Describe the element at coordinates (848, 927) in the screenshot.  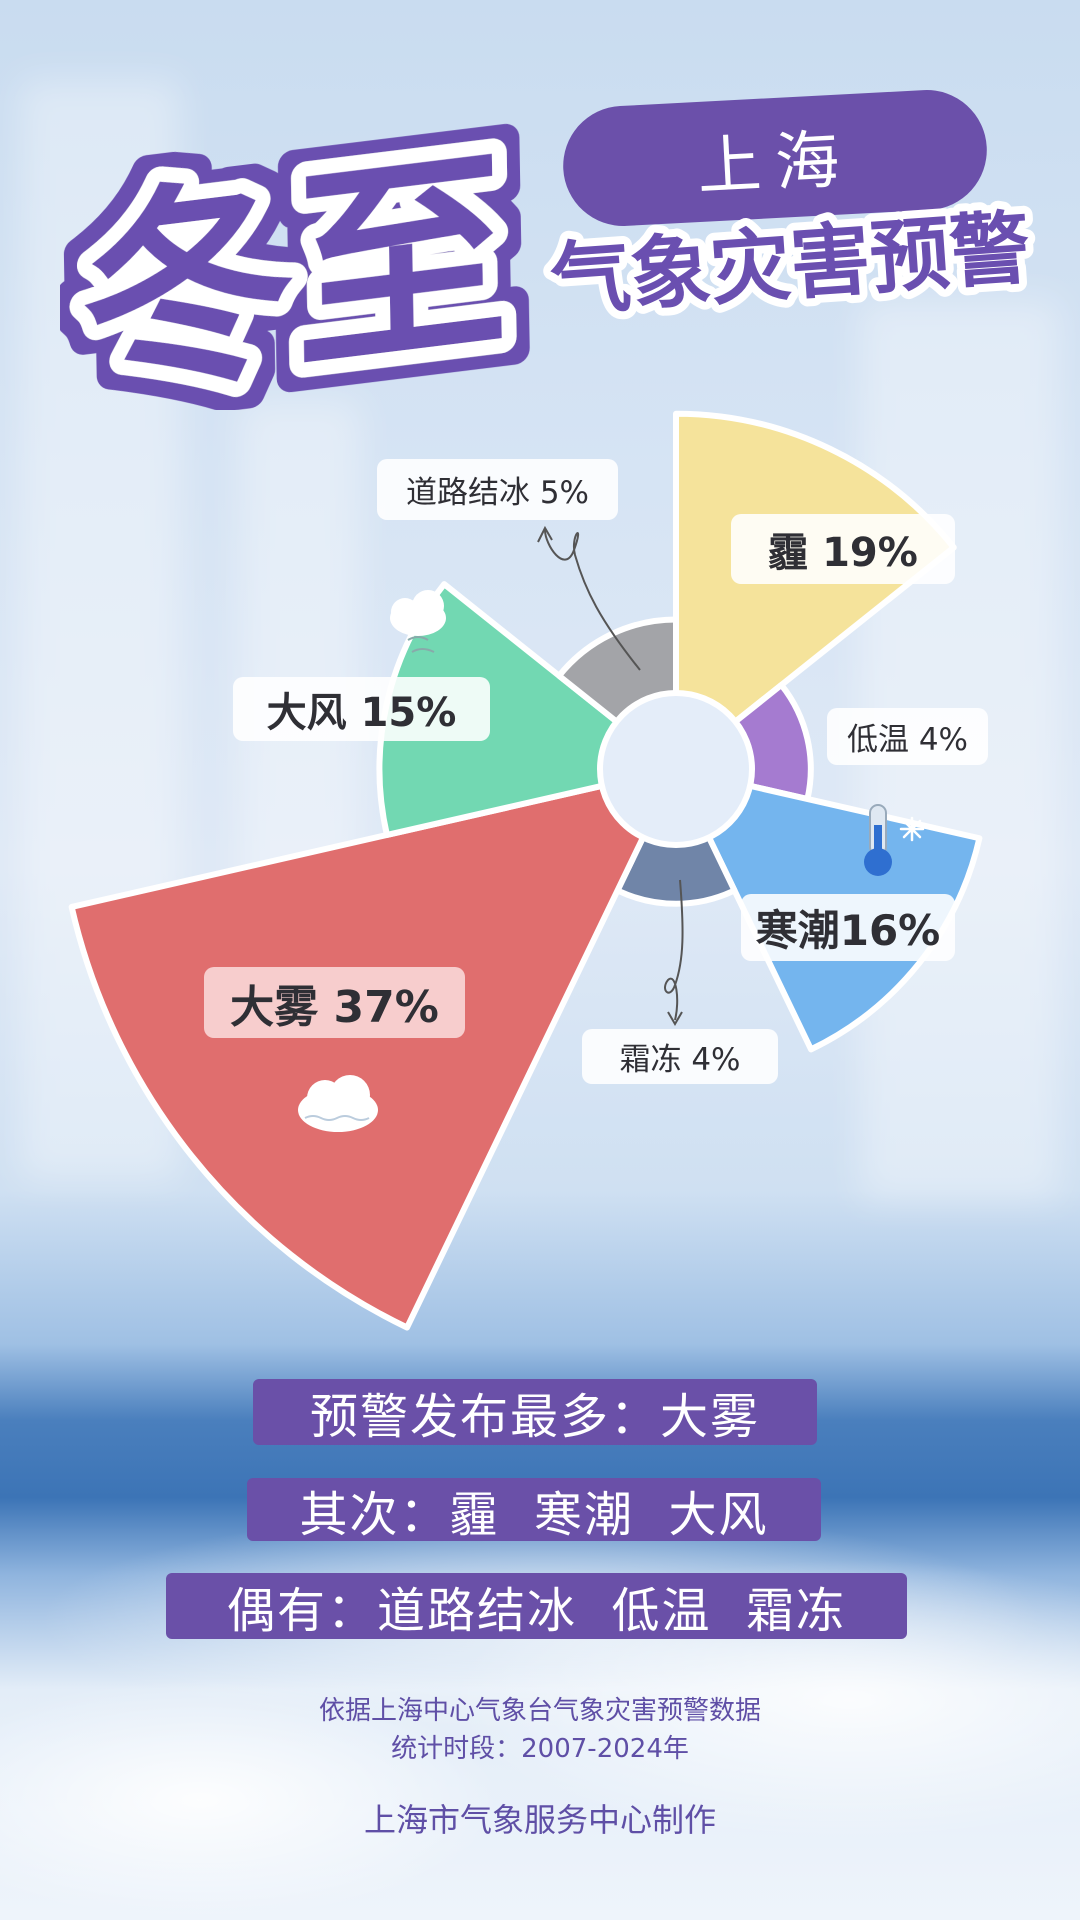
I see `label-cold-wave: 寒潮16%` at that location.